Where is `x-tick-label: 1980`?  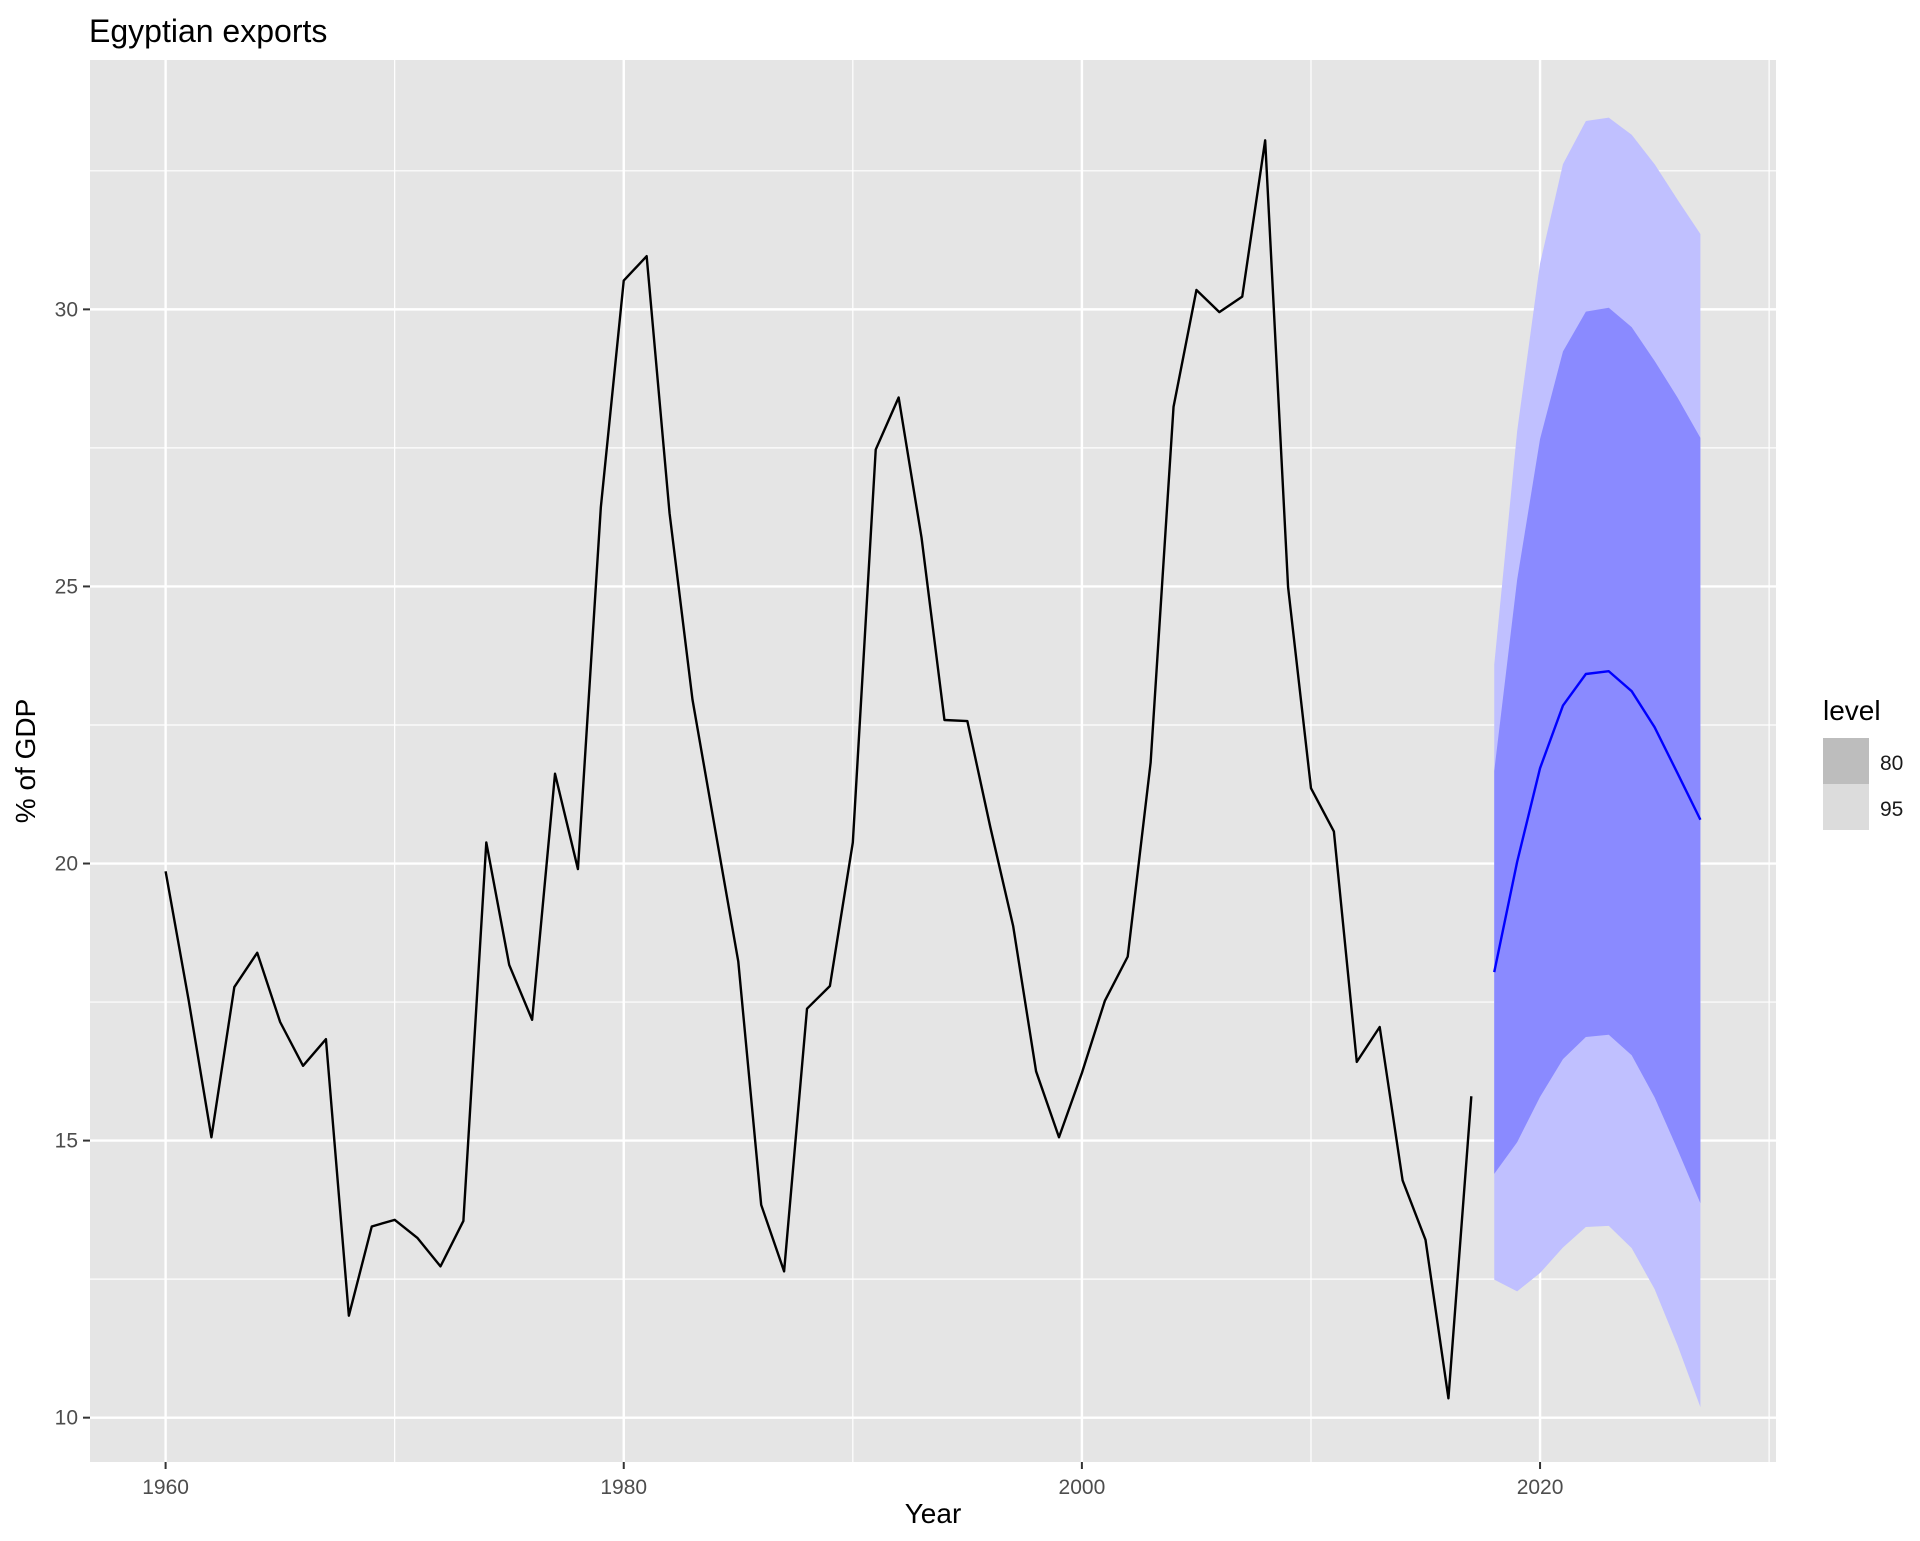
x-tick-label: 1980 is located at coordinates (623, 1487).